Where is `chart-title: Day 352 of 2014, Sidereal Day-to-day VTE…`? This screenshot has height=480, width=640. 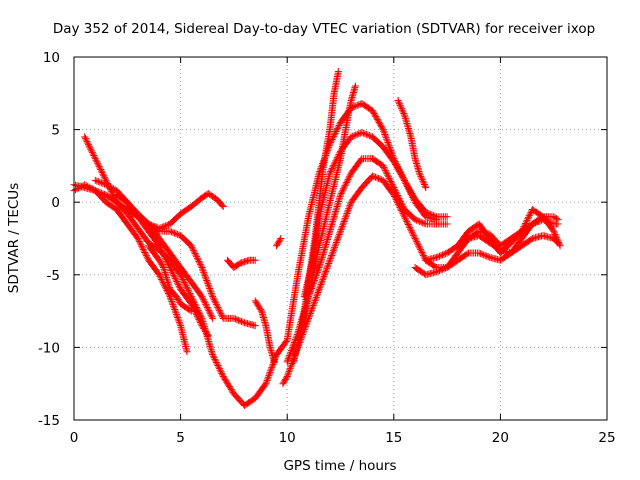
chart-title: Day 352 of 2014, Sidereal Day-to-day VTE… is located at coordinates (324, 29).